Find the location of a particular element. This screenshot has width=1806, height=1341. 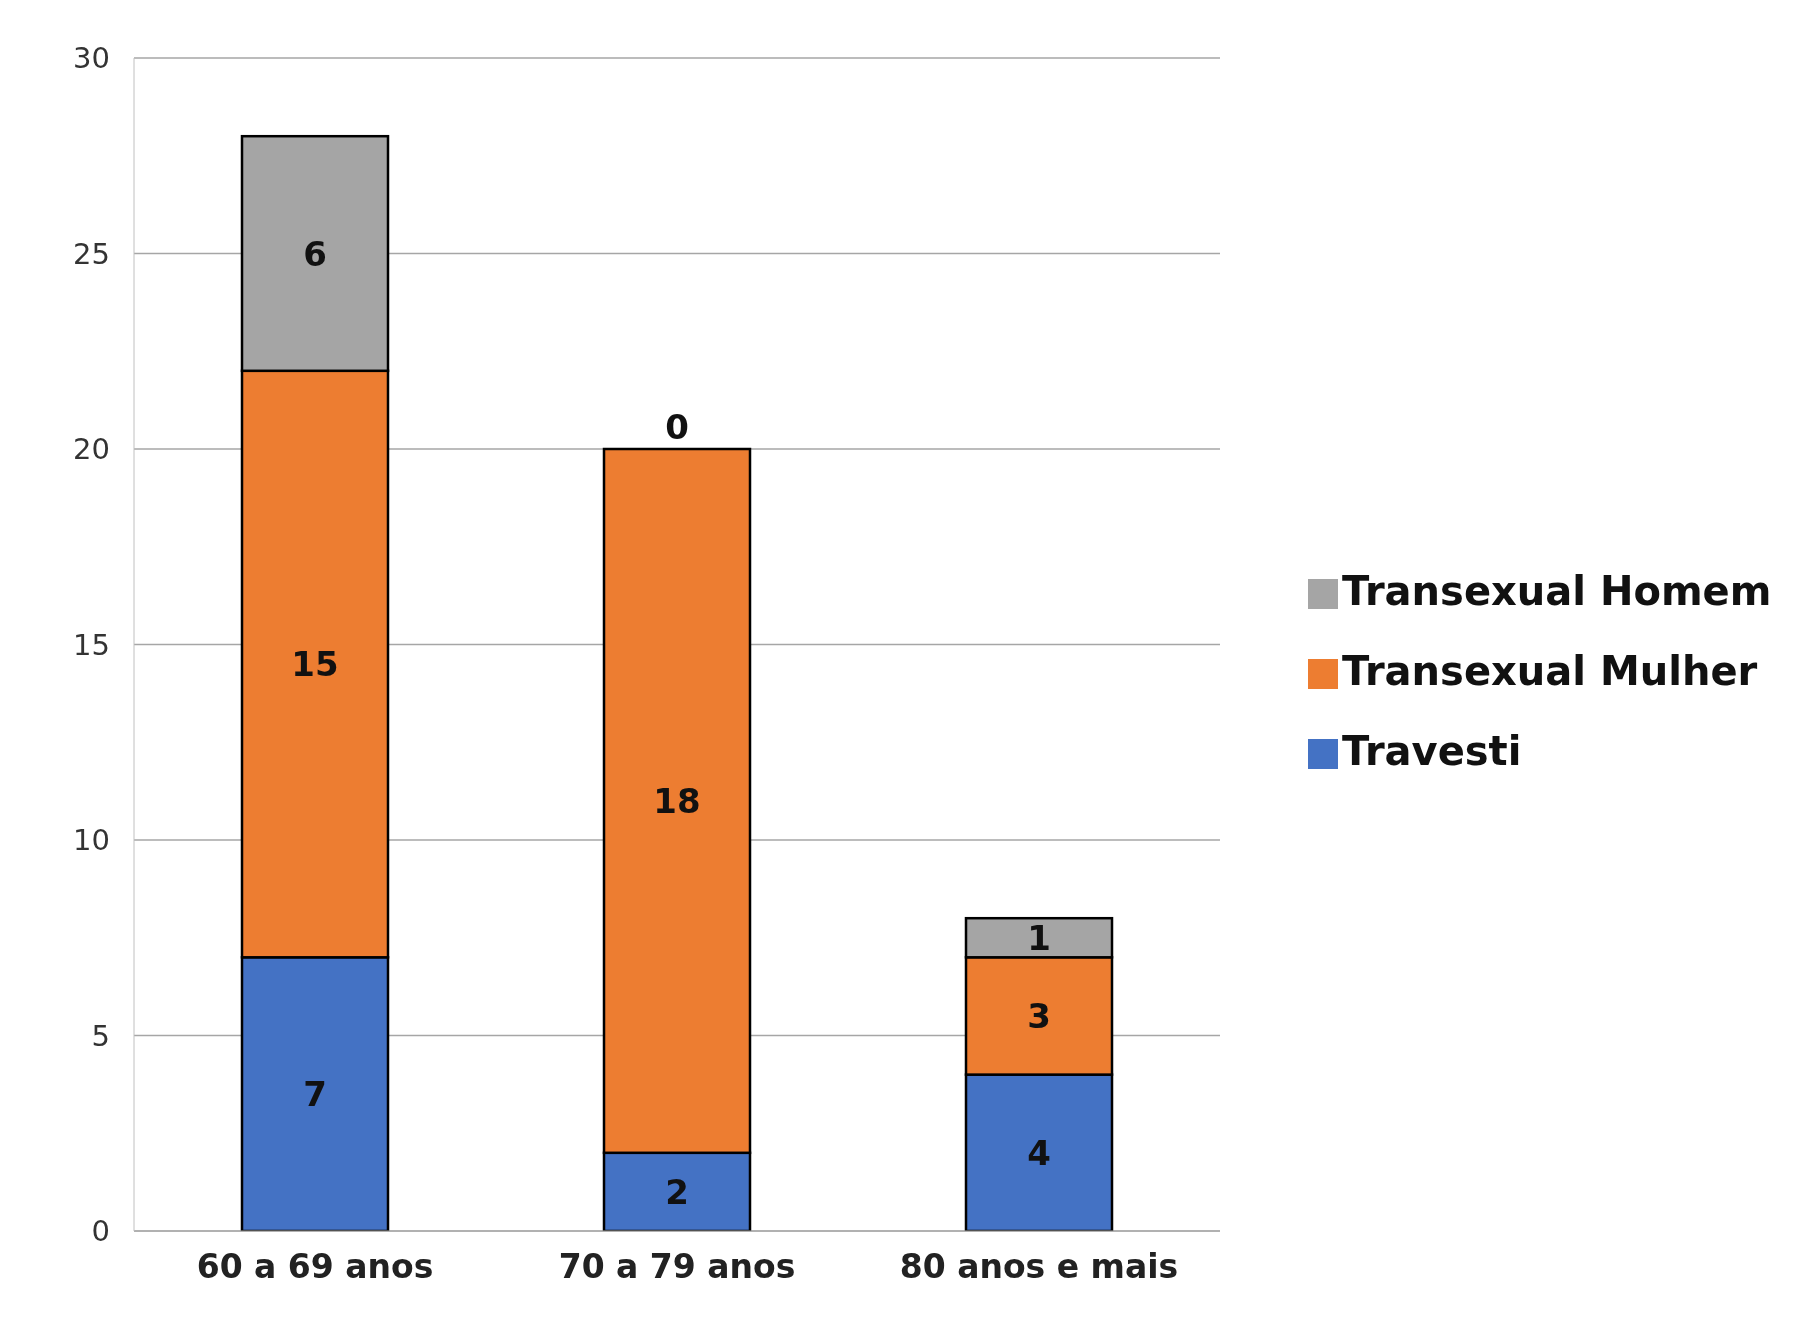

y-tick-label: 5 is located at coordinates (100, 1035).